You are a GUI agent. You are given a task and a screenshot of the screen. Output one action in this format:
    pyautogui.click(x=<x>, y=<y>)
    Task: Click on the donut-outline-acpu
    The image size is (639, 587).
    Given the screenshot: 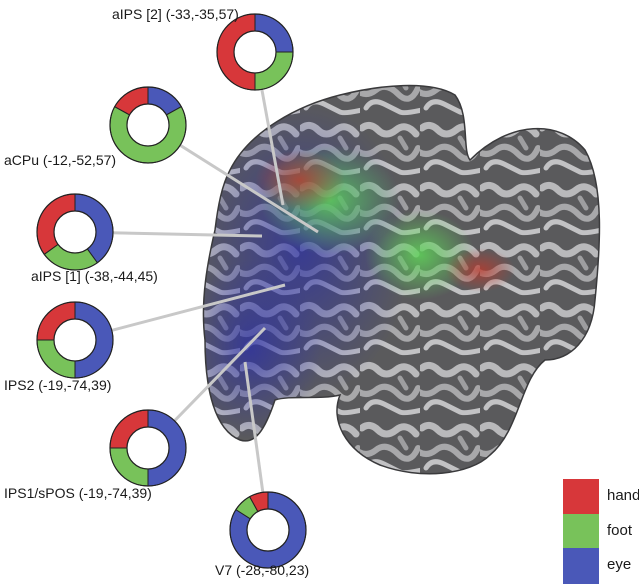 What is the action you would take?
    pyautogui.click(x=148, y=125)
    